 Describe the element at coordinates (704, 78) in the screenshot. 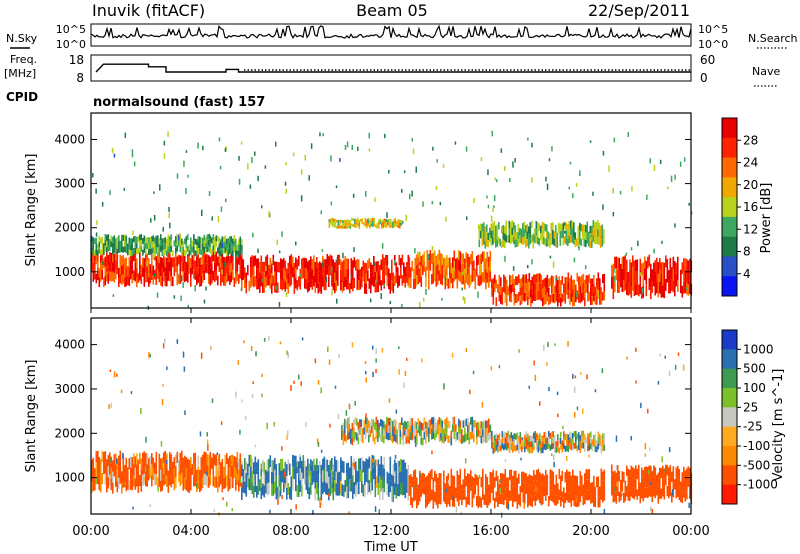

I see `nave-tick-bottom: 0` at that location.